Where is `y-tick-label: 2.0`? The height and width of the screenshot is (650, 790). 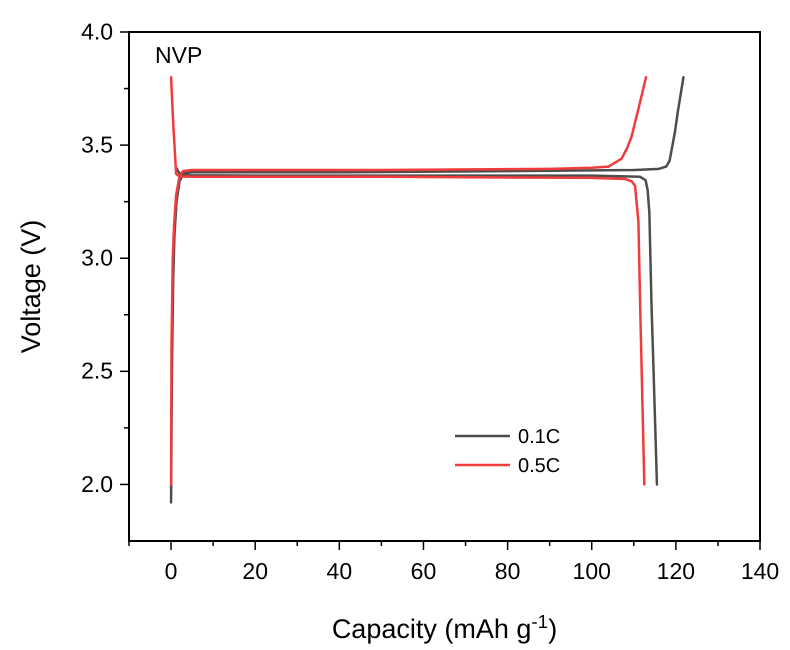 y-tick-label: 2.0 is located at coordinates (97, 483).